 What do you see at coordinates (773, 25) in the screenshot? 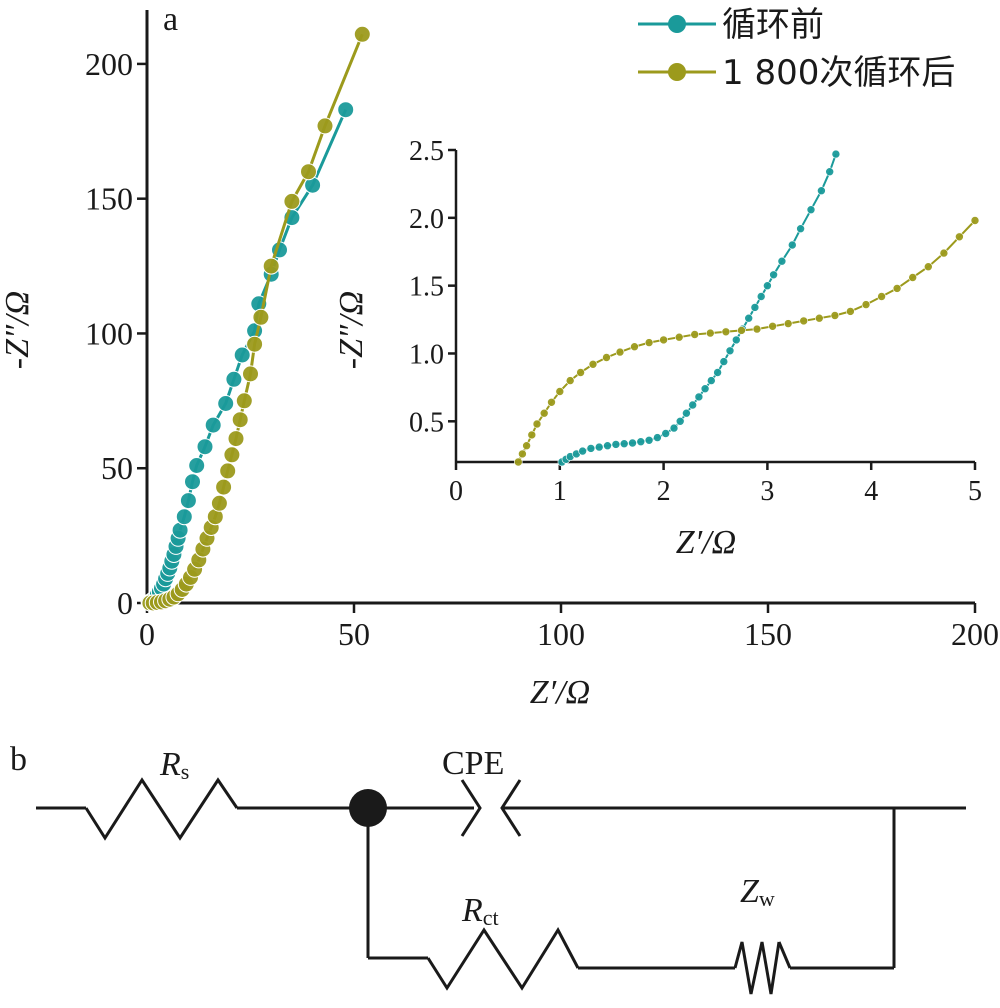
I see `legend-label-before: 循环前` at bounding box center [773, 25].